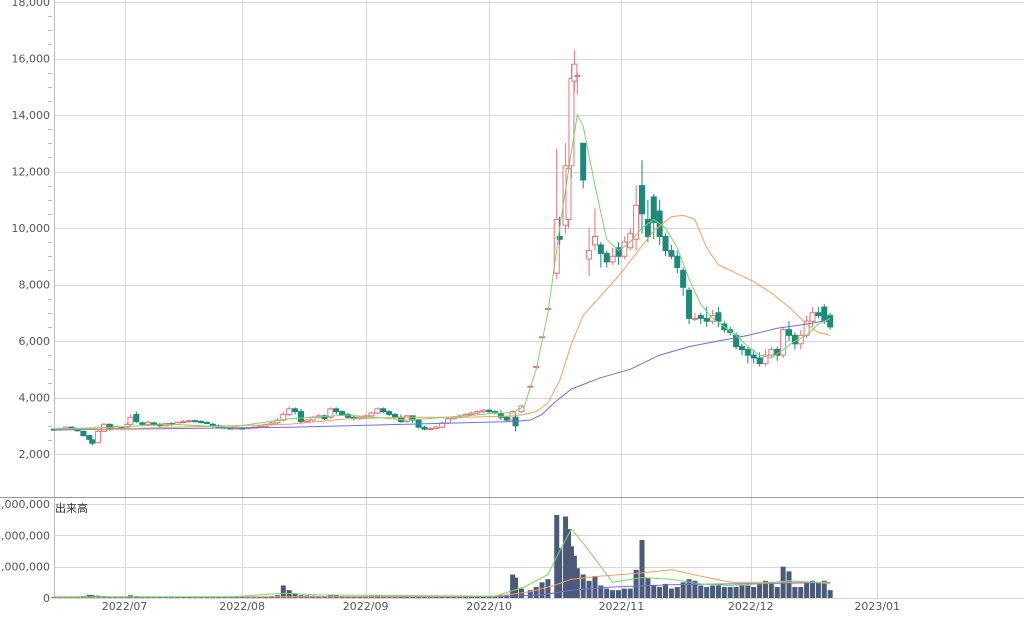 This screenshot has height=622, width=1024. I want to click on volume-tick-label: 4,000,000, so click(25, 535).